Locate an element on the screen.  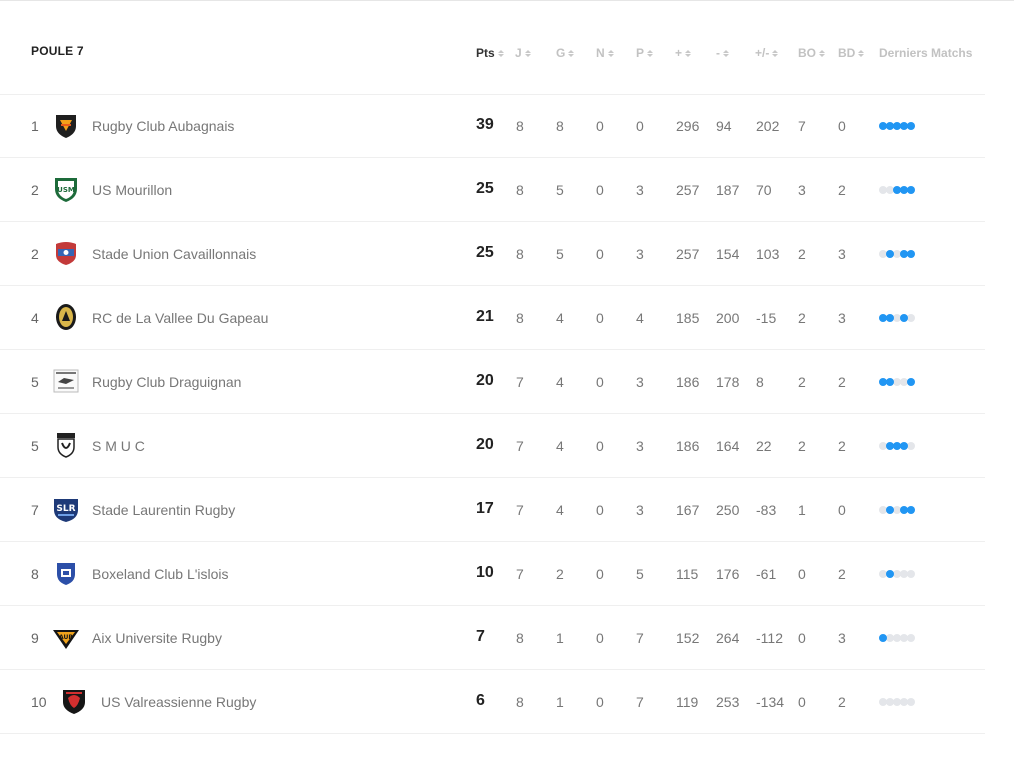
team-name-link: US Valreassienne Rugby is located at coordinates (179, 702).